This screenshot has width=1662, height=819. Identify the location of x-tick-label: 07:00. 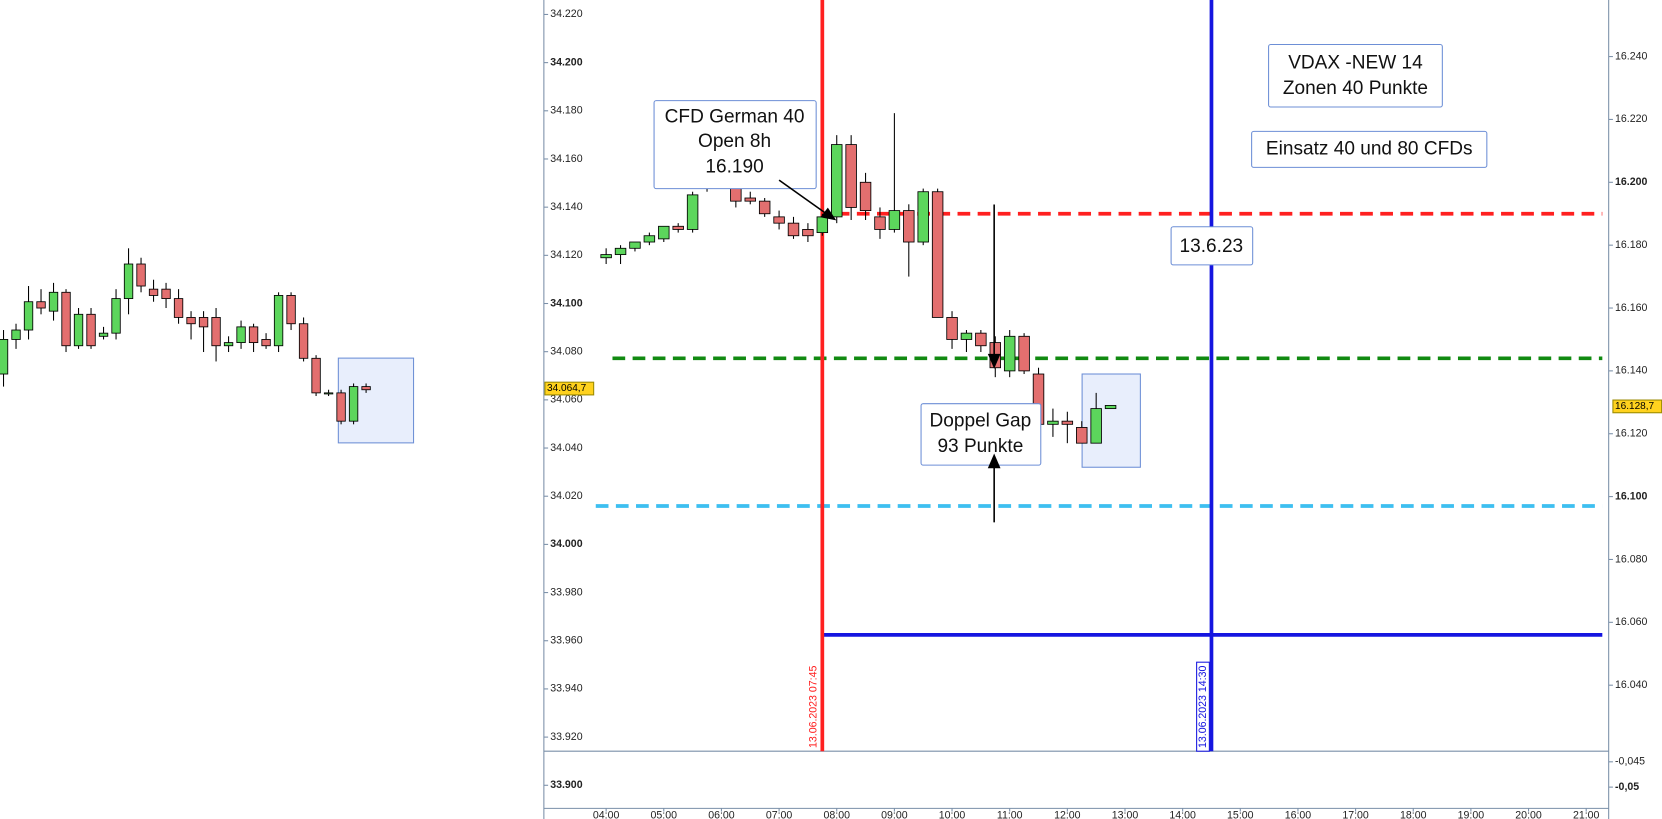
(779, 814).